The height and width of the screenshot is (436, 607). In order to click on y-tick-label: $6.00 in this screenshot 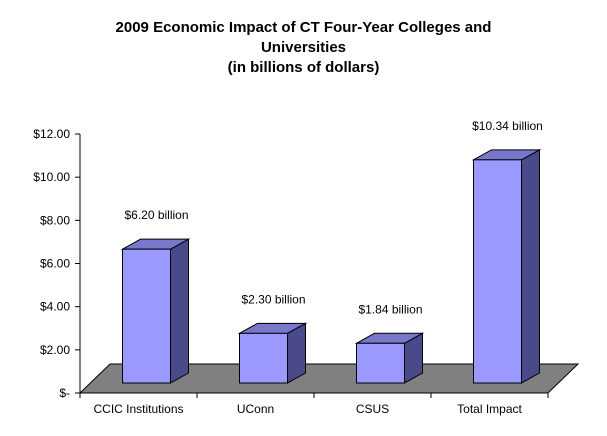, I will do `click(55, 264)`.